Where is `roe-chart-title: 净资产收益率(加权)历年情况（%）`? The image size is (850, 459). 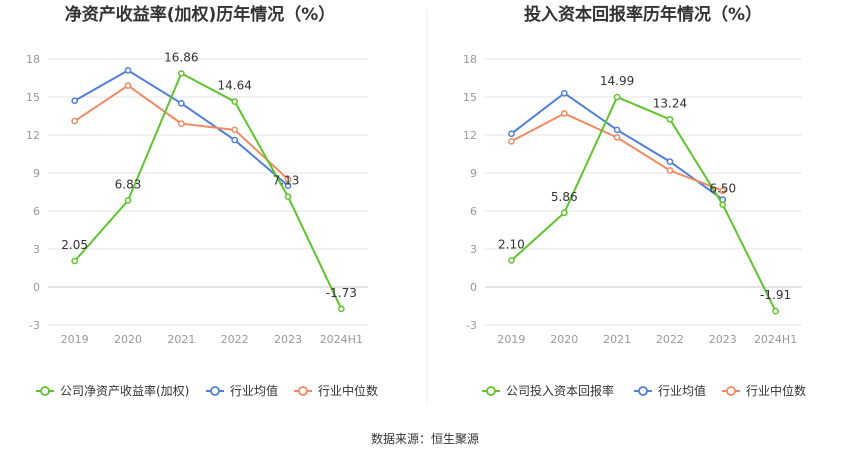
roe-chart-title: 净资产收益率(加权)历年情况（%） is located at coordinates (200, 14).